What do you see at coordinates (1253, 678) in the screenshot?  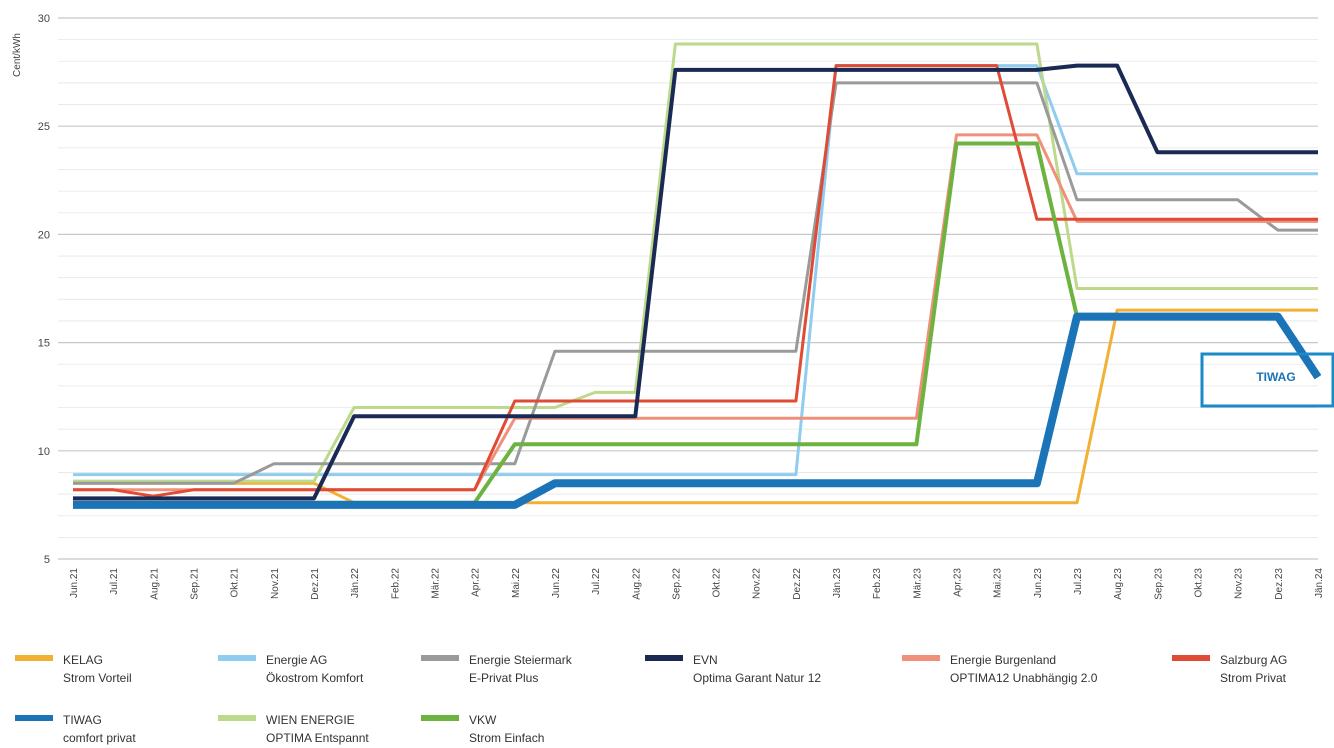 I see `legend-series-subtitle: Strom Privat` at bounding box center [1253, 678].